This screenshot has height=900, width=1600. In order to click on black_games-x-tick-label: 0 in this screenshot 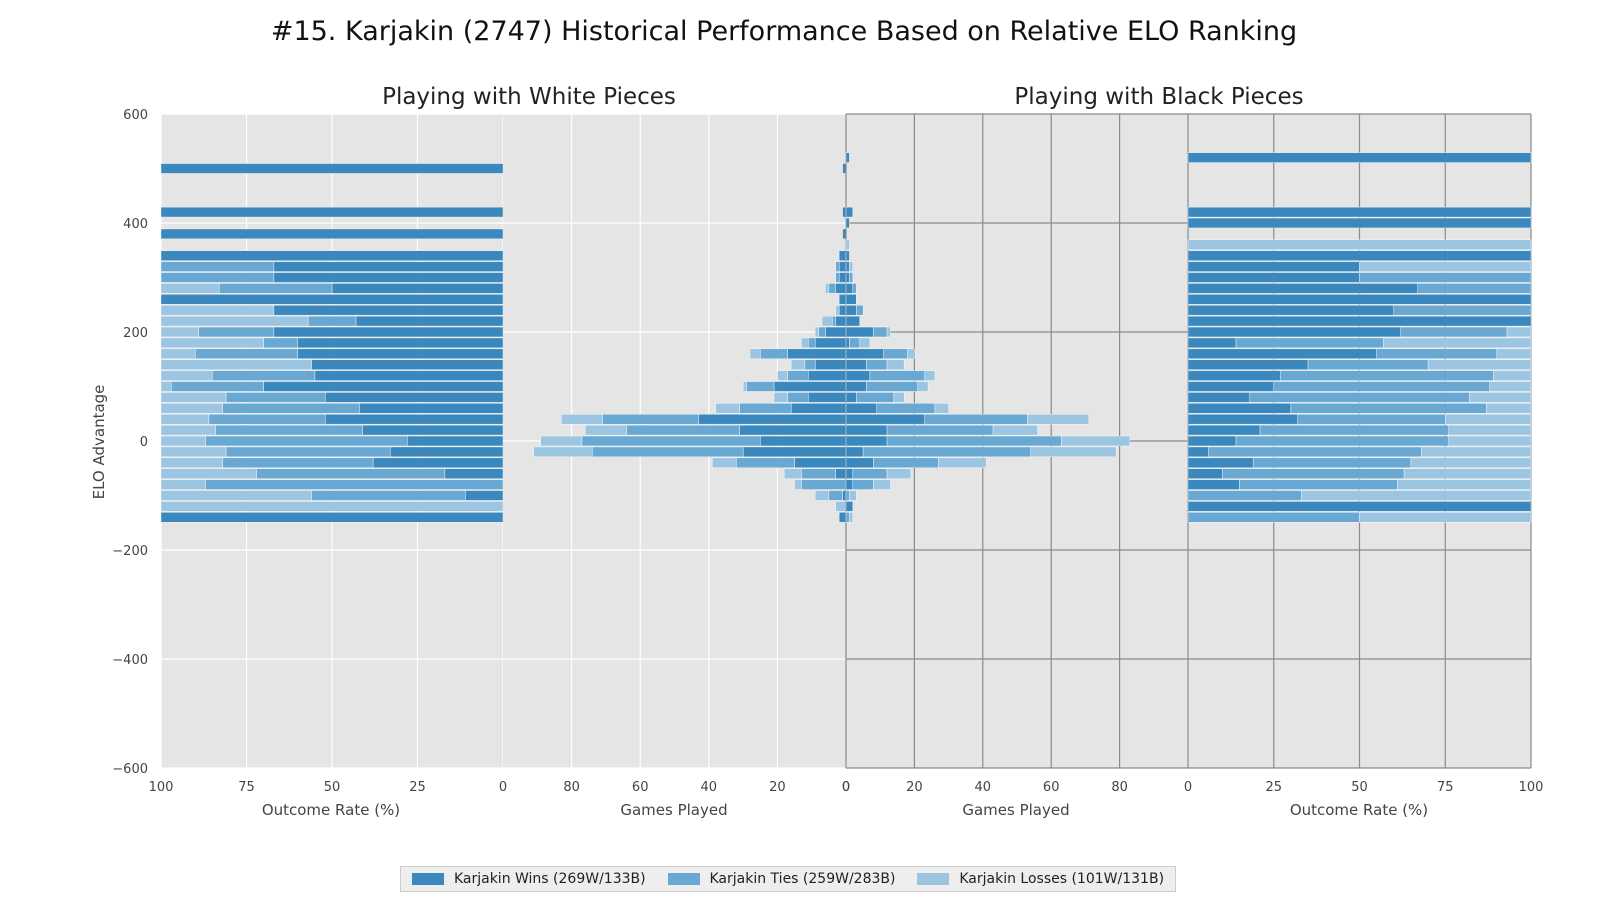, I will do `click(846, 787)`.